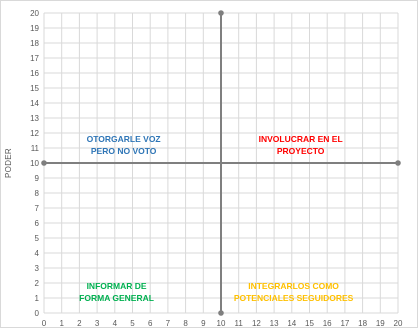 The height and width of the screenshot is (329, 418). I want to click on y-tick-label: 10, so click(34, 163).